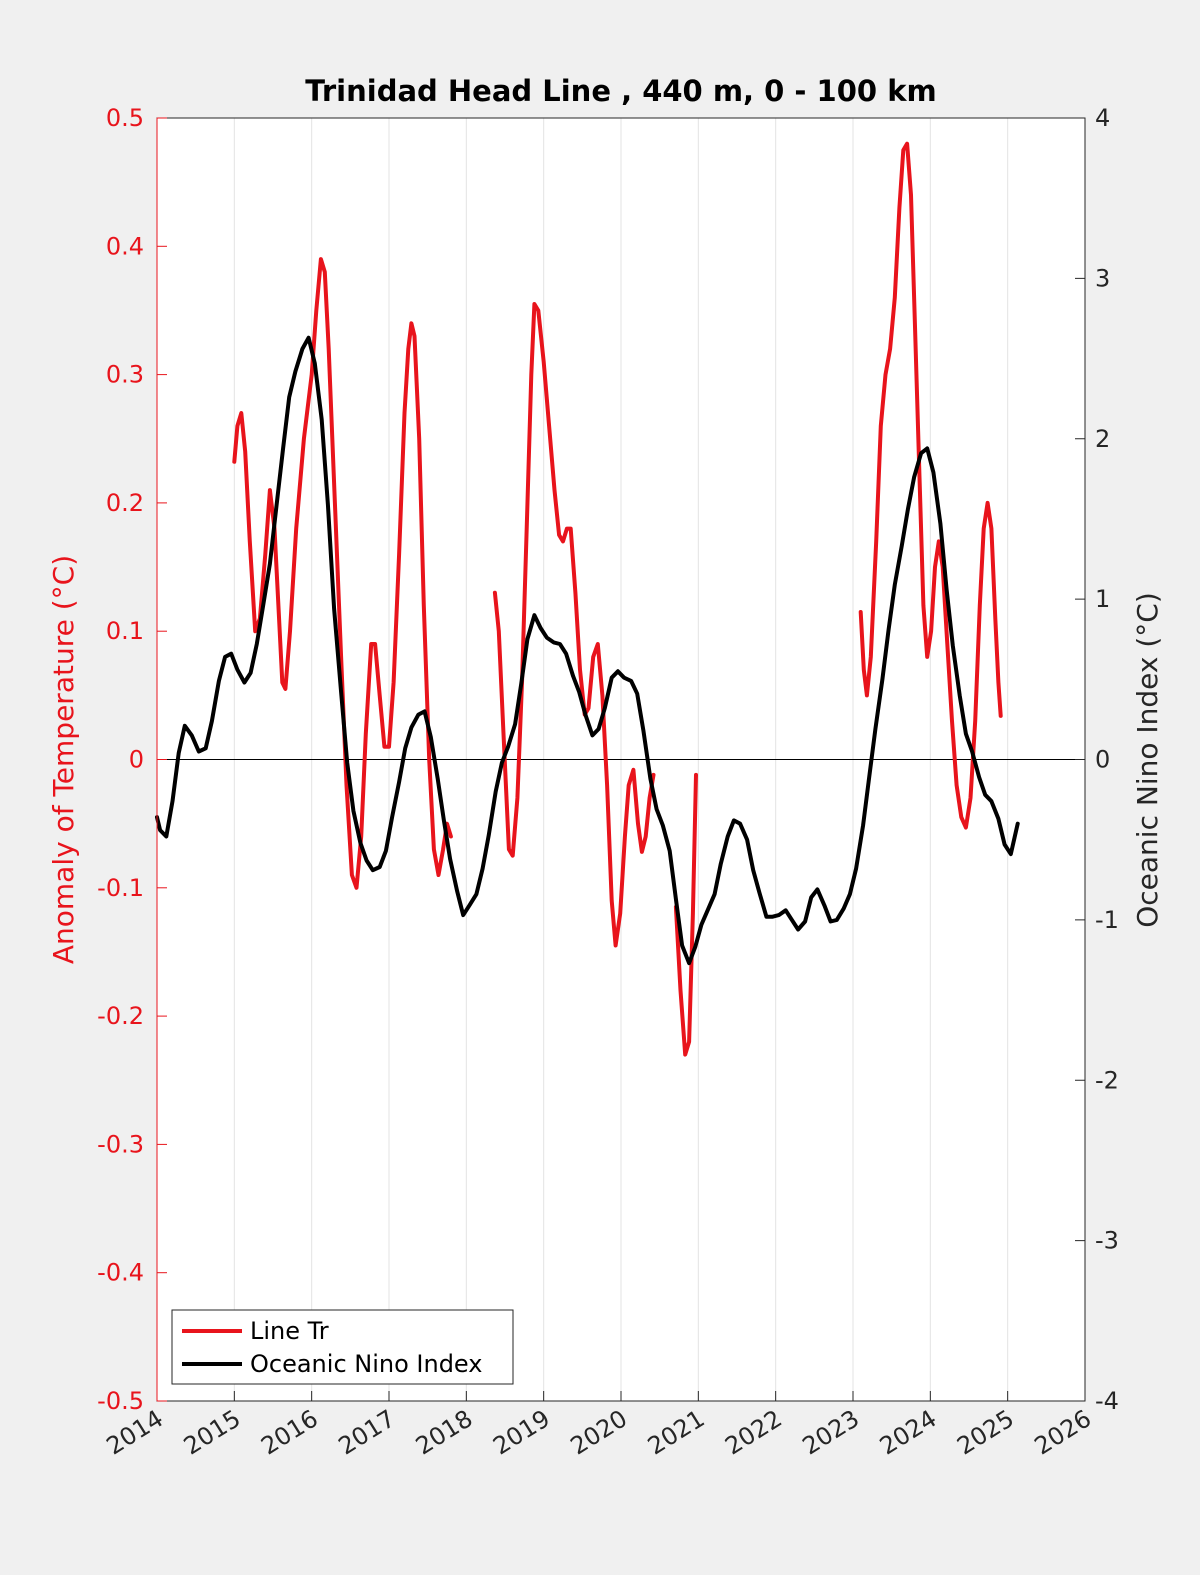 The height and width of the screenshot is (1575, 1200). I want to click on y-tick-label--0.2: -0.2, so click(120, 1016).